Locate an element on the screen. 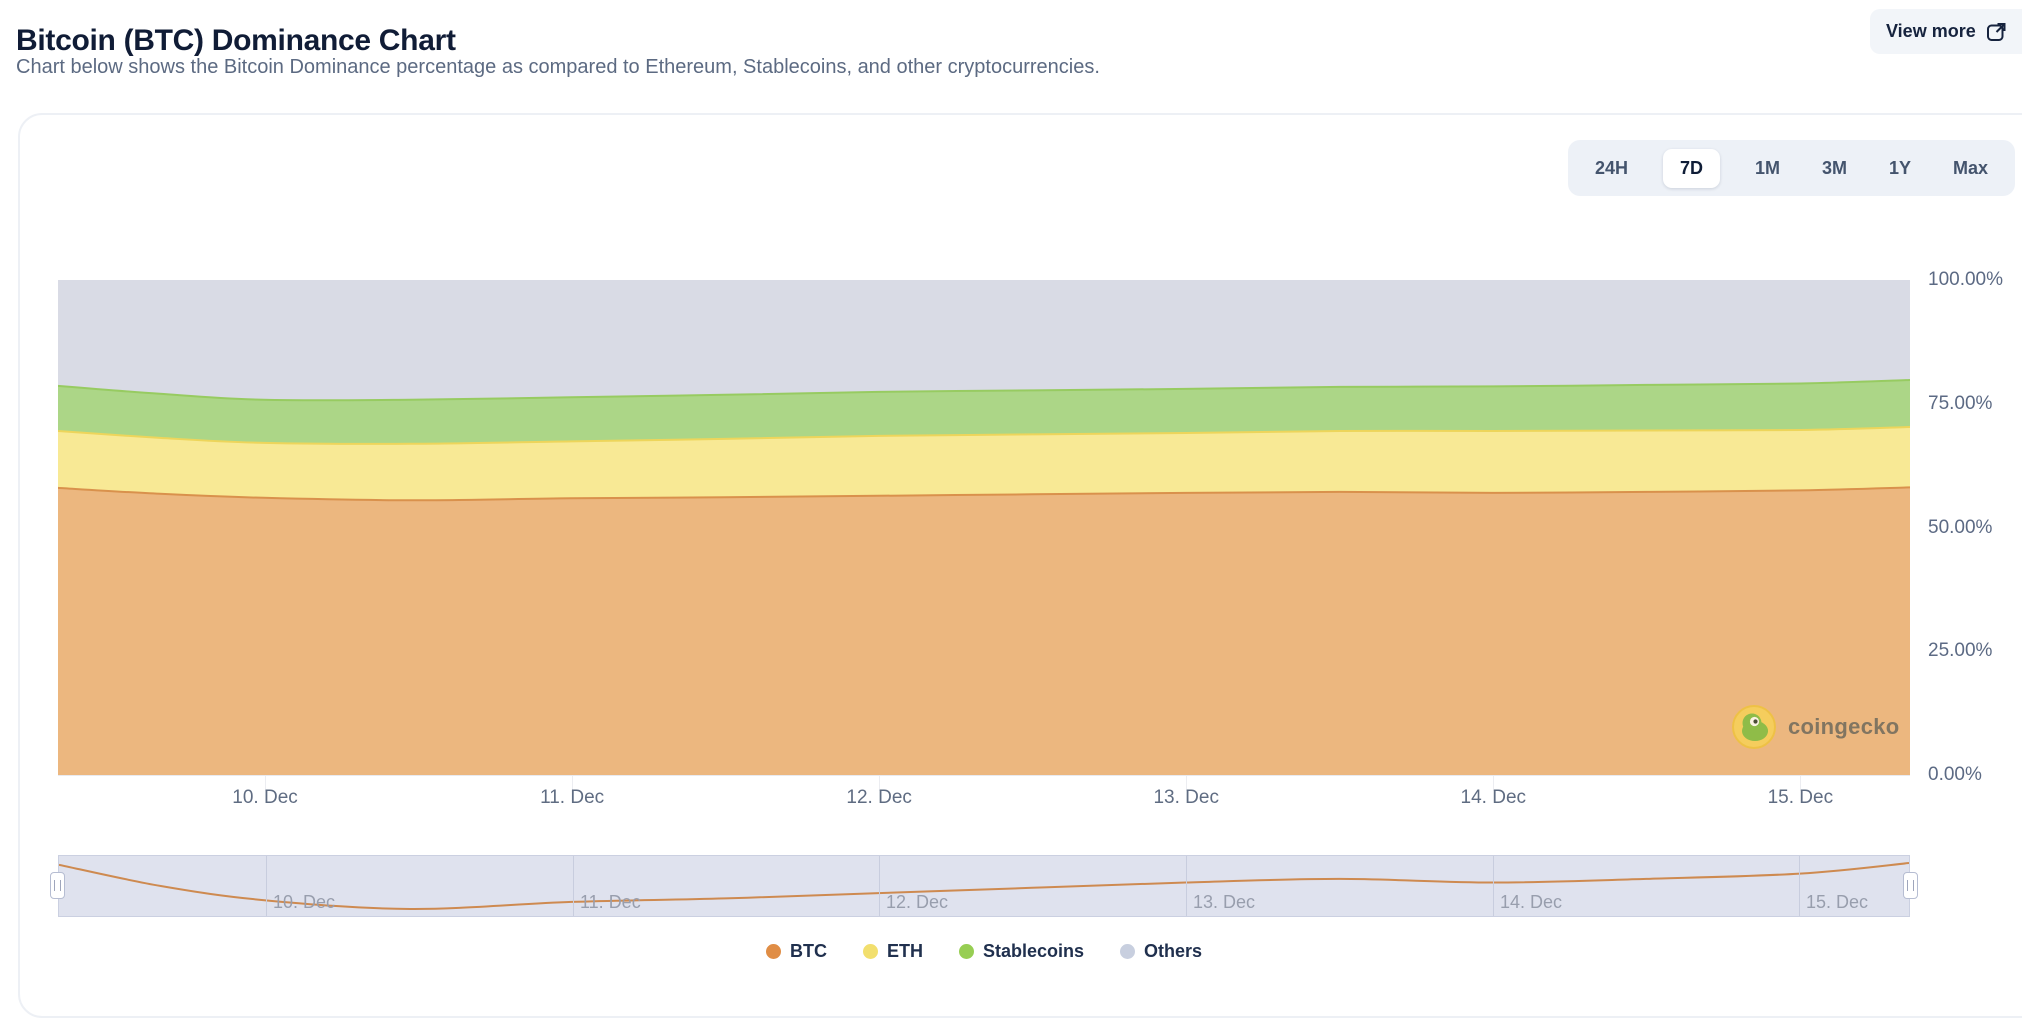 This screenshot has height=1018, width=2022. page-title: Bitcoin (BTC) Dominance Chart is located at coordinates (236, 41).